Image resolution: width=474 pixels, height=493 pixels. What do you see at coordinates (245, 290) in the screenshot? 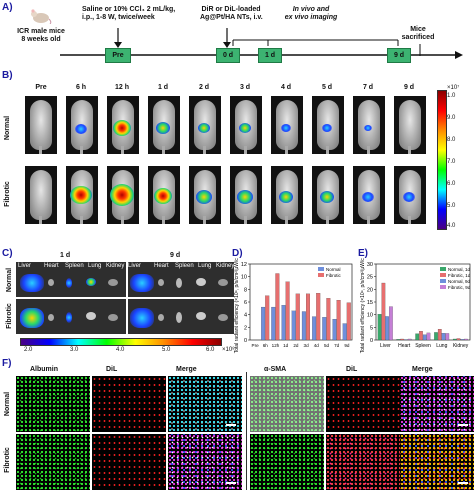
I see `y-tick-label: 8` at bounding box center [245, 290].